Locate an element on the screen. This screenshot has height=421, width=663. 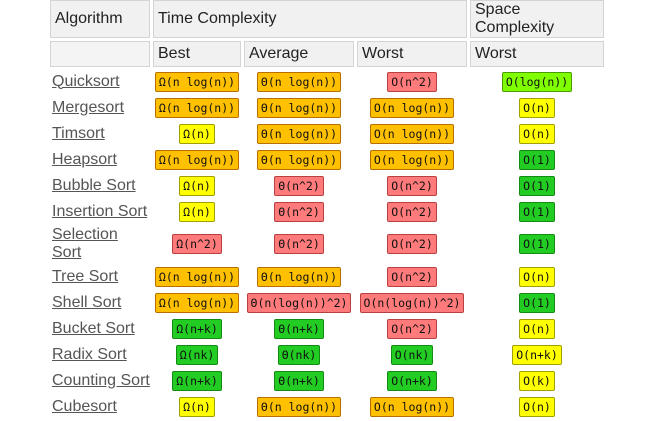
space-complexity-badge: O(k) is located at coordinates (537, 380).